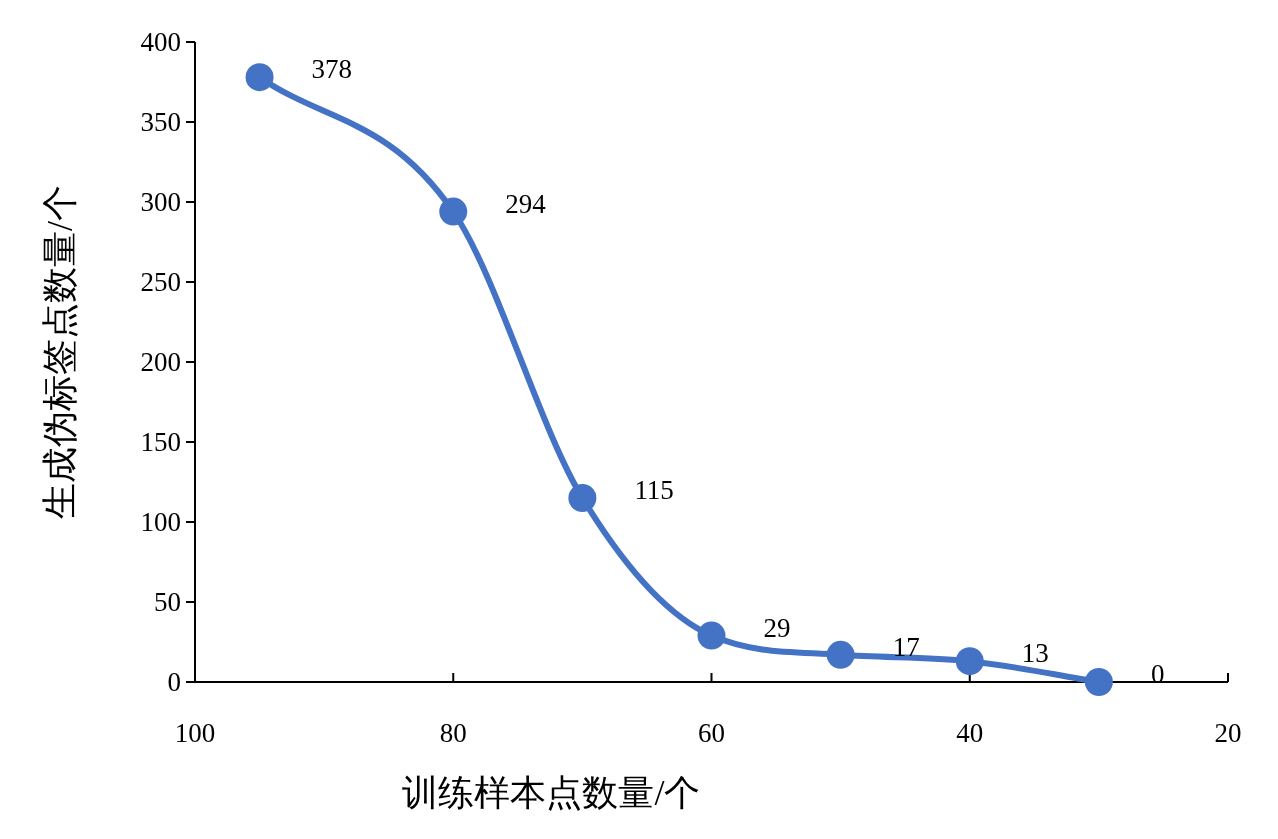  What do you see at coordinates (160, 282) in the screenshot?
I see `y-tick-label: 250` at bounding box center [160, 282].